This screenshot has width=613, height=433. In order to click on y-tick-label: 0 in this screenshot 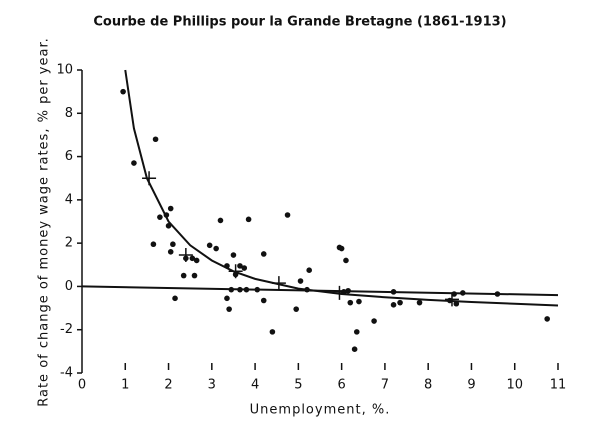, I will do `click(69, 286)`.